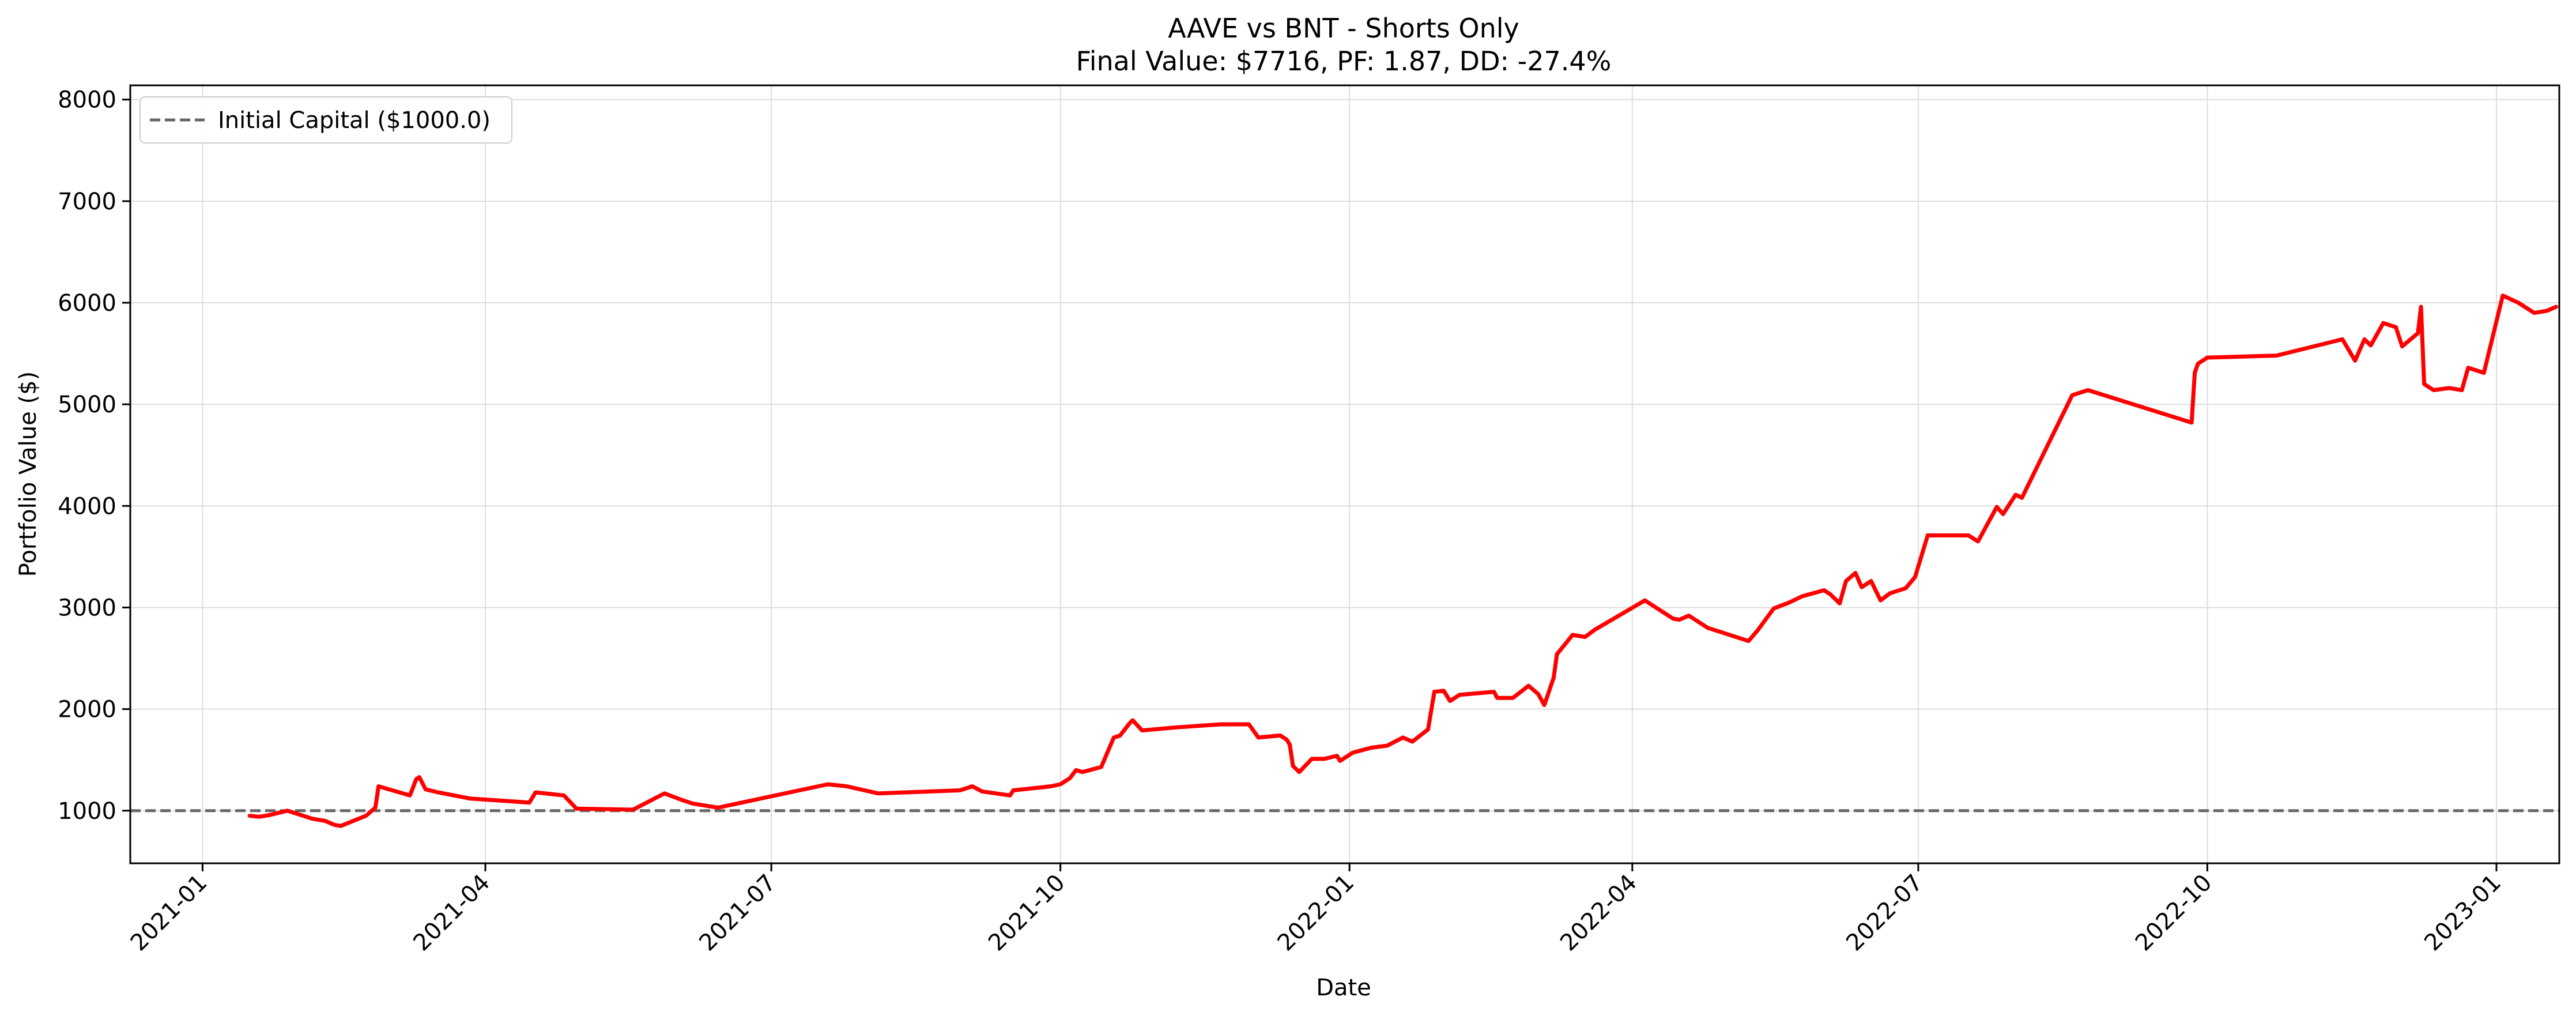 This screenshot has height=1019, width=2576. What do you see at coordinates (87, 710) in the screenshot?
I see `y-tick-label: 2000` at bounding box center [87, 710].